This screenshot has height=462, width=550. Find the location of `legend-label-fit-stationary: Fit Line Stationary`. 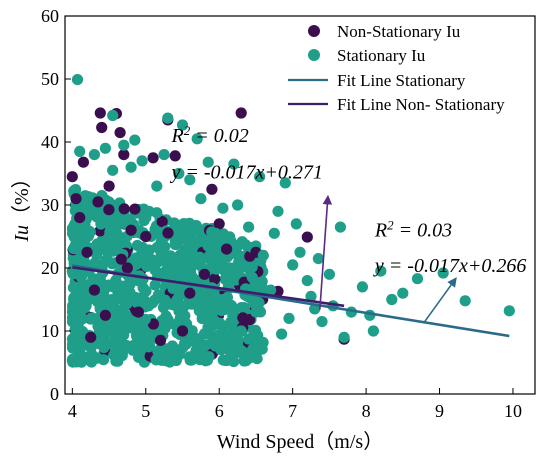

legend-label-fit-stationary: Fit Line Stationary is located at coordinates (401, 80).